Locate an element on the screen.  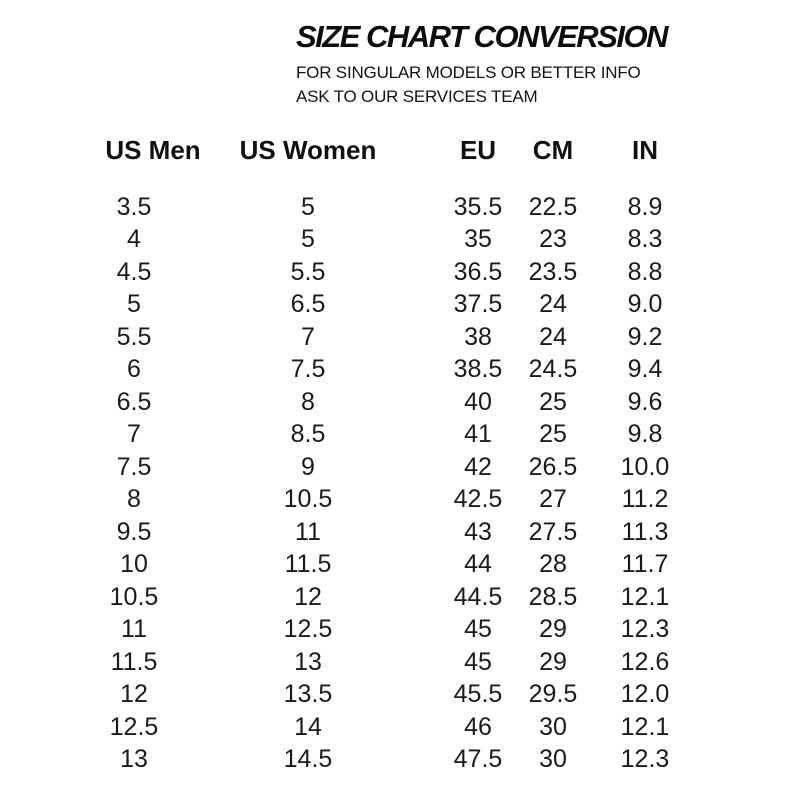
table-cell: 38.5 is located at coordinates (478, 369).